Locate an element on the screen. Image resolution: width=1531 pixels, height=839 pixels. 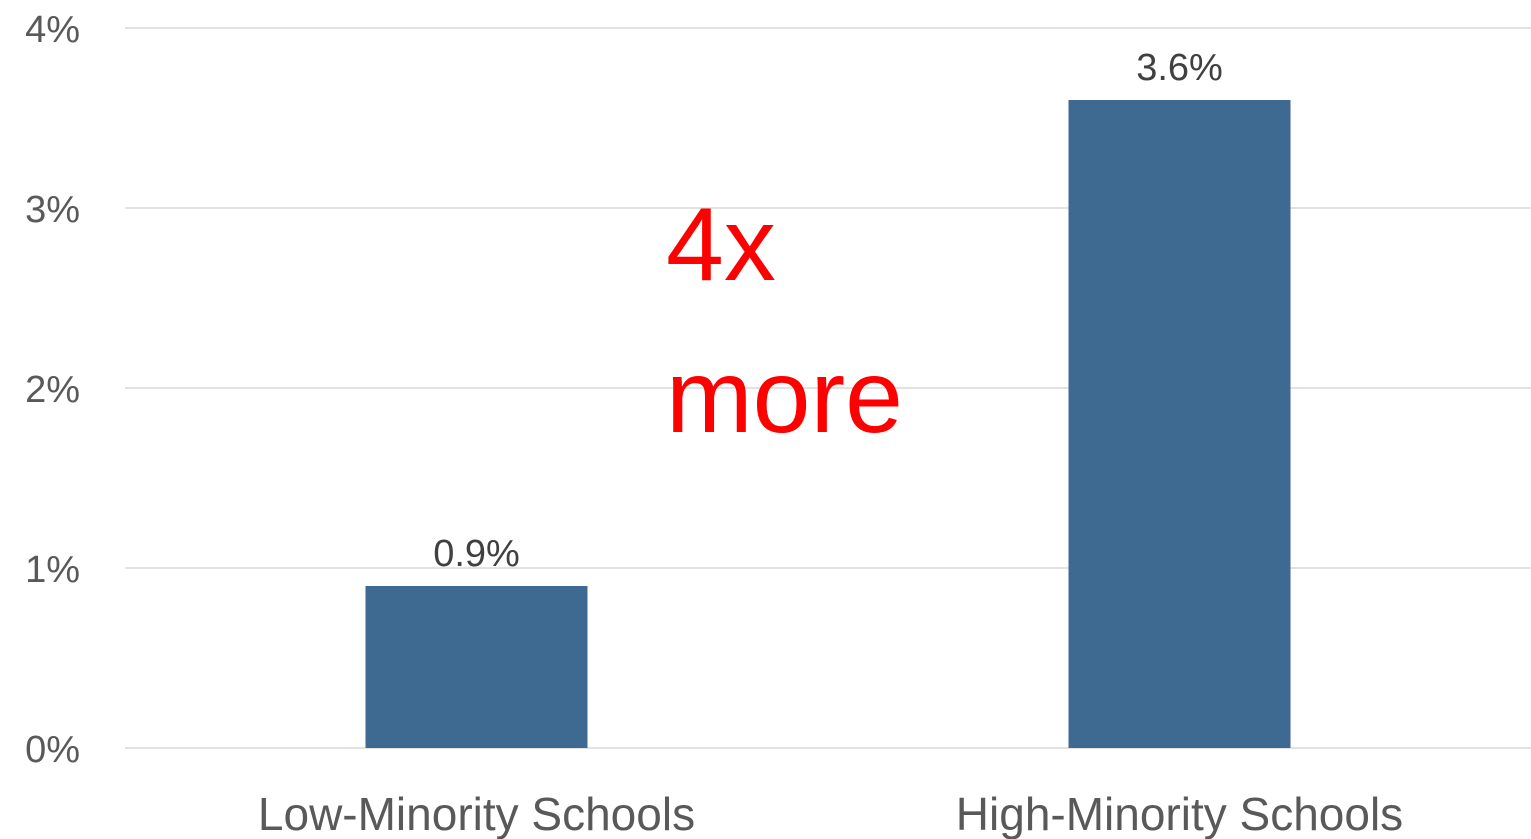
y-tick-label: 3% is located at coordinates (52, 210).